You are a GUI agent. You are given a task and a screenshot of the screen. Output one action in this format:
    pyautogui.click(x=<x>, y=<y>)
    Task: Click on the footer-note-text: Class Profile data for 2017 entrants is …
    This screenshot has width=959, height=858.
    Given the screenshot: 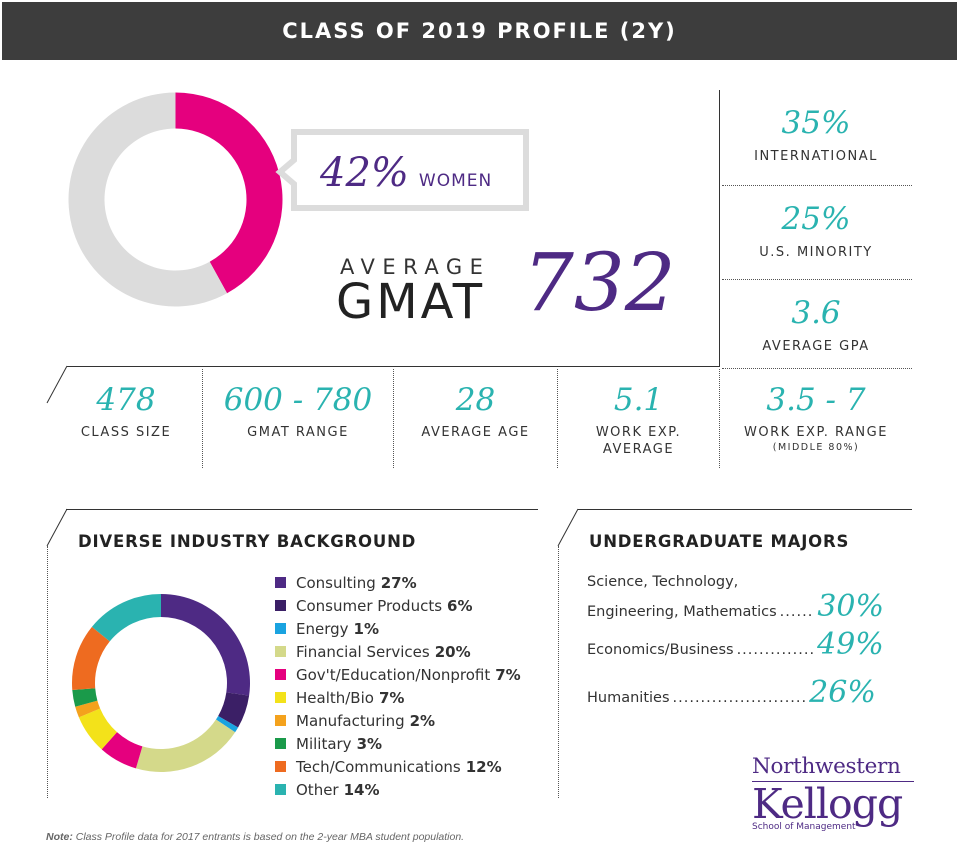 What is the action you would take?
    pyautogui.click(x=268, y=837)
    